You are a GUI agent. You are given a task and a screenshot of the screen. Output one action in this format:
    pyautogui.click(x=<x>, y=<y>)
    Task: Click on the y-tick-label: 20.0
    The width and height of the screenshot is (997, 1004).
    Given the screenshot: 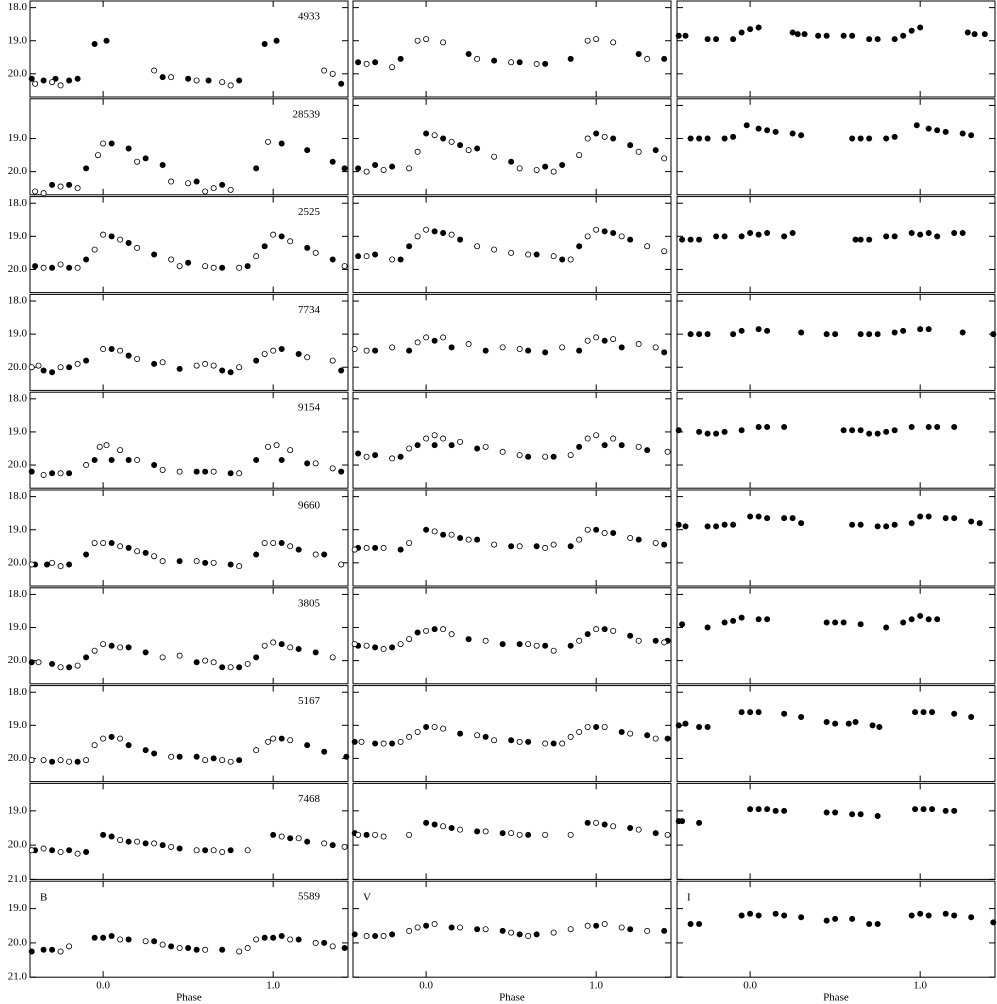 What is the action you would take?
    pyautogui.click(x=18, y=562)
    